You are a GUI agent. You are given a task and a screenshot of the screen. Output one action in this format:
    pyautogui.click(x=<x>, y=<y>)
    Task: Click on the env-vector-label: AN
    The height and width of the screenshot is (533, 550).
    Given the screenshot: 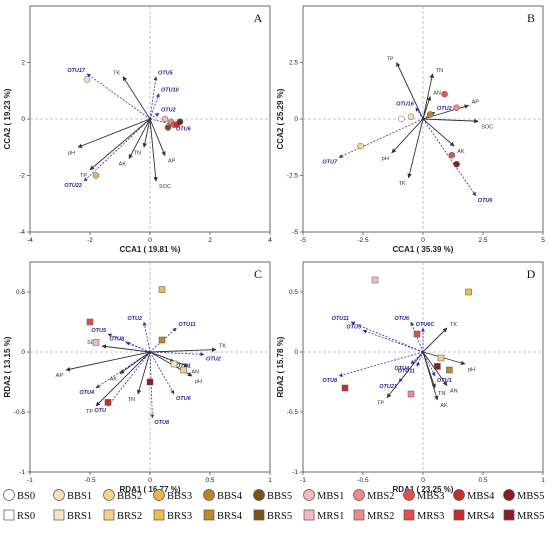 What is the action you would take?
    pyautogui.click(x=437, y=93)
    